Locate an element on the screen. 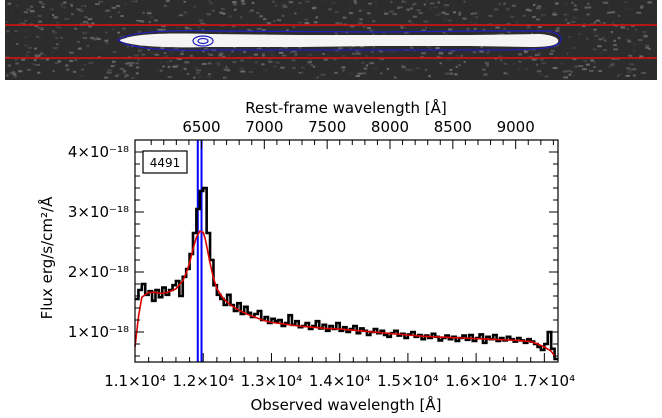 The height and width of the screenshot is (418, 662). rest-tick-label: 7500 is located at coordinates (327, 127).